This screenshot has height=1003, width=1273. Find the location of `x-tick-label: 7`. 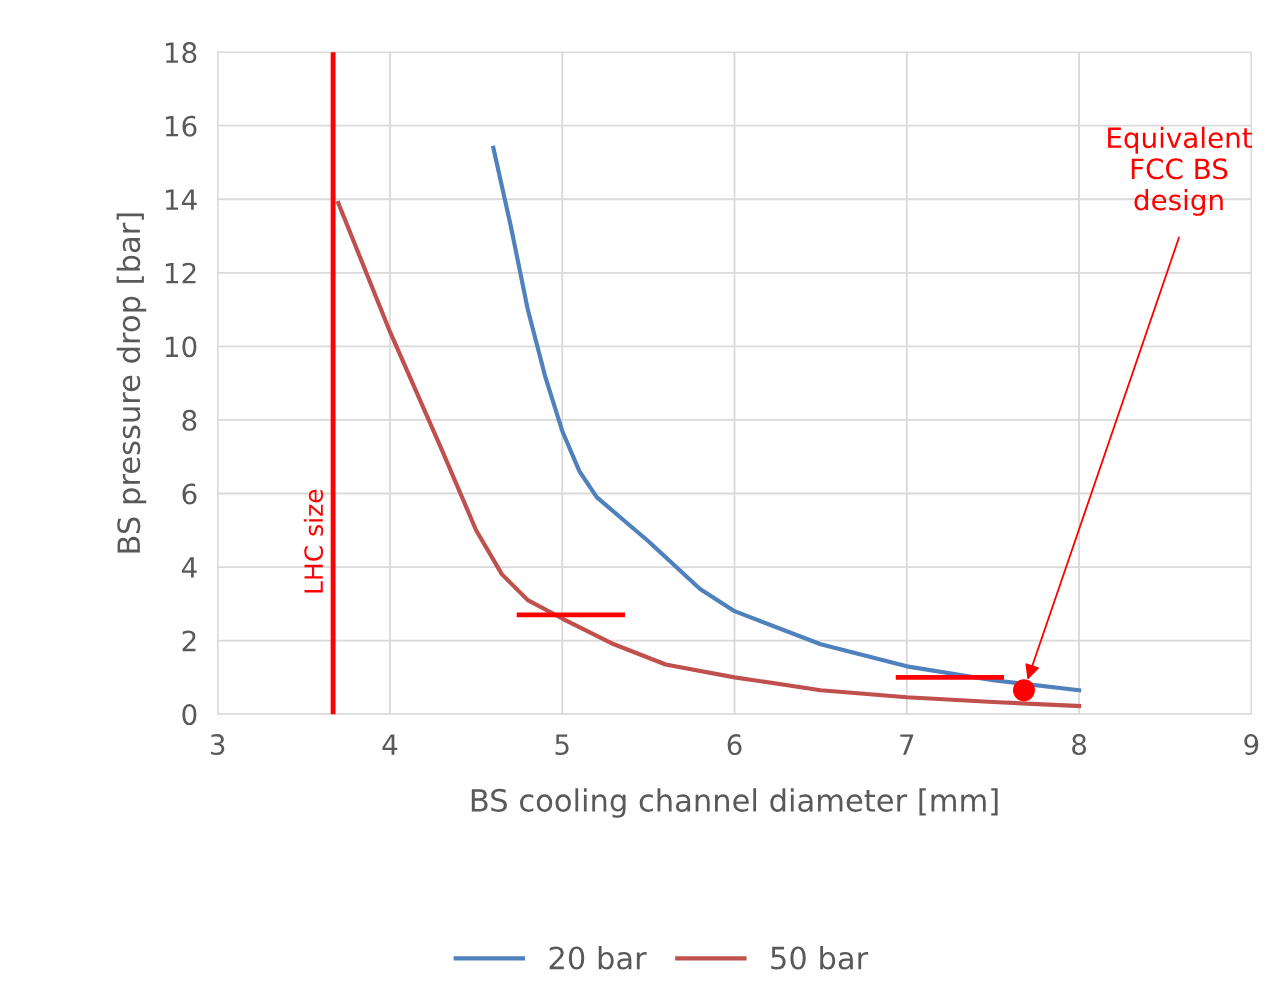

x-tick-label: 7 is located at coordinates (907, 744).